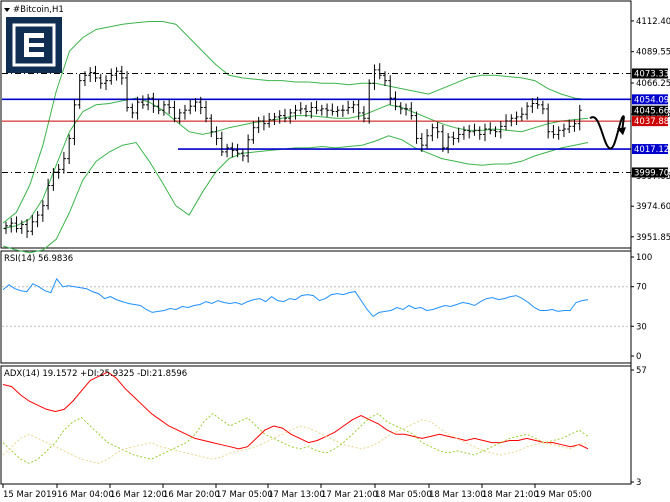 This screenshot has height=502, width=670. I want to click on price-tag-label: 4037.88, so click(651, 122).